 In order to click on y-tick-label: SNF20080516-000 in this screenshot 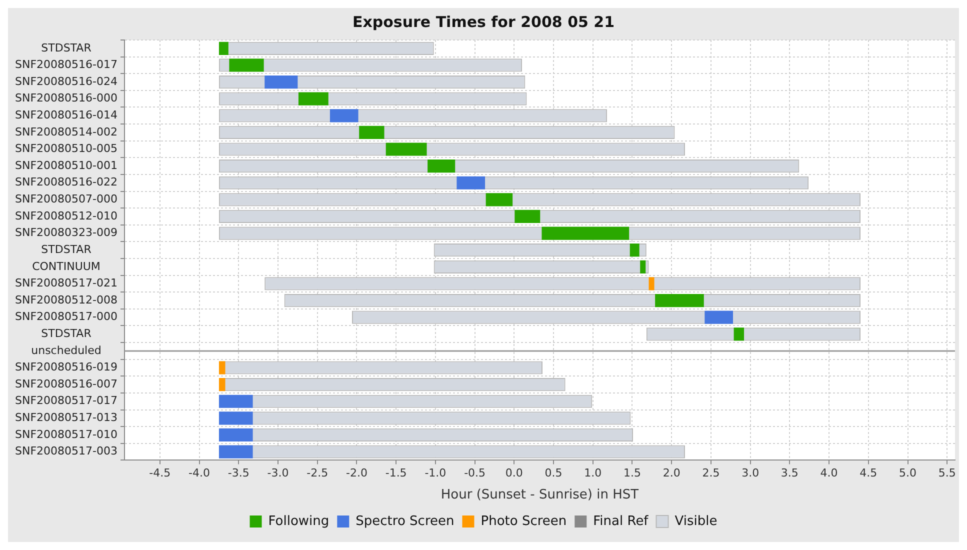, I will do `click(66, 98)`.